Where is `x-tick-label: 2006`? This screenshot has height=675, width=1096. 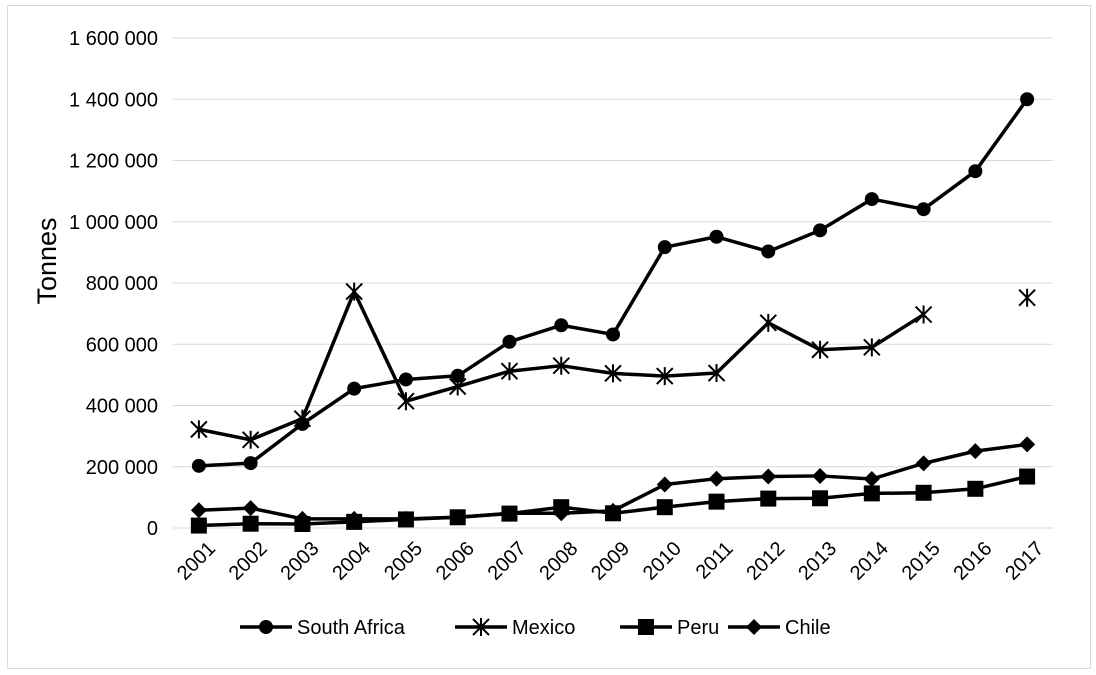 x-tick-label: 2006 is located at coordinates (455, 561).